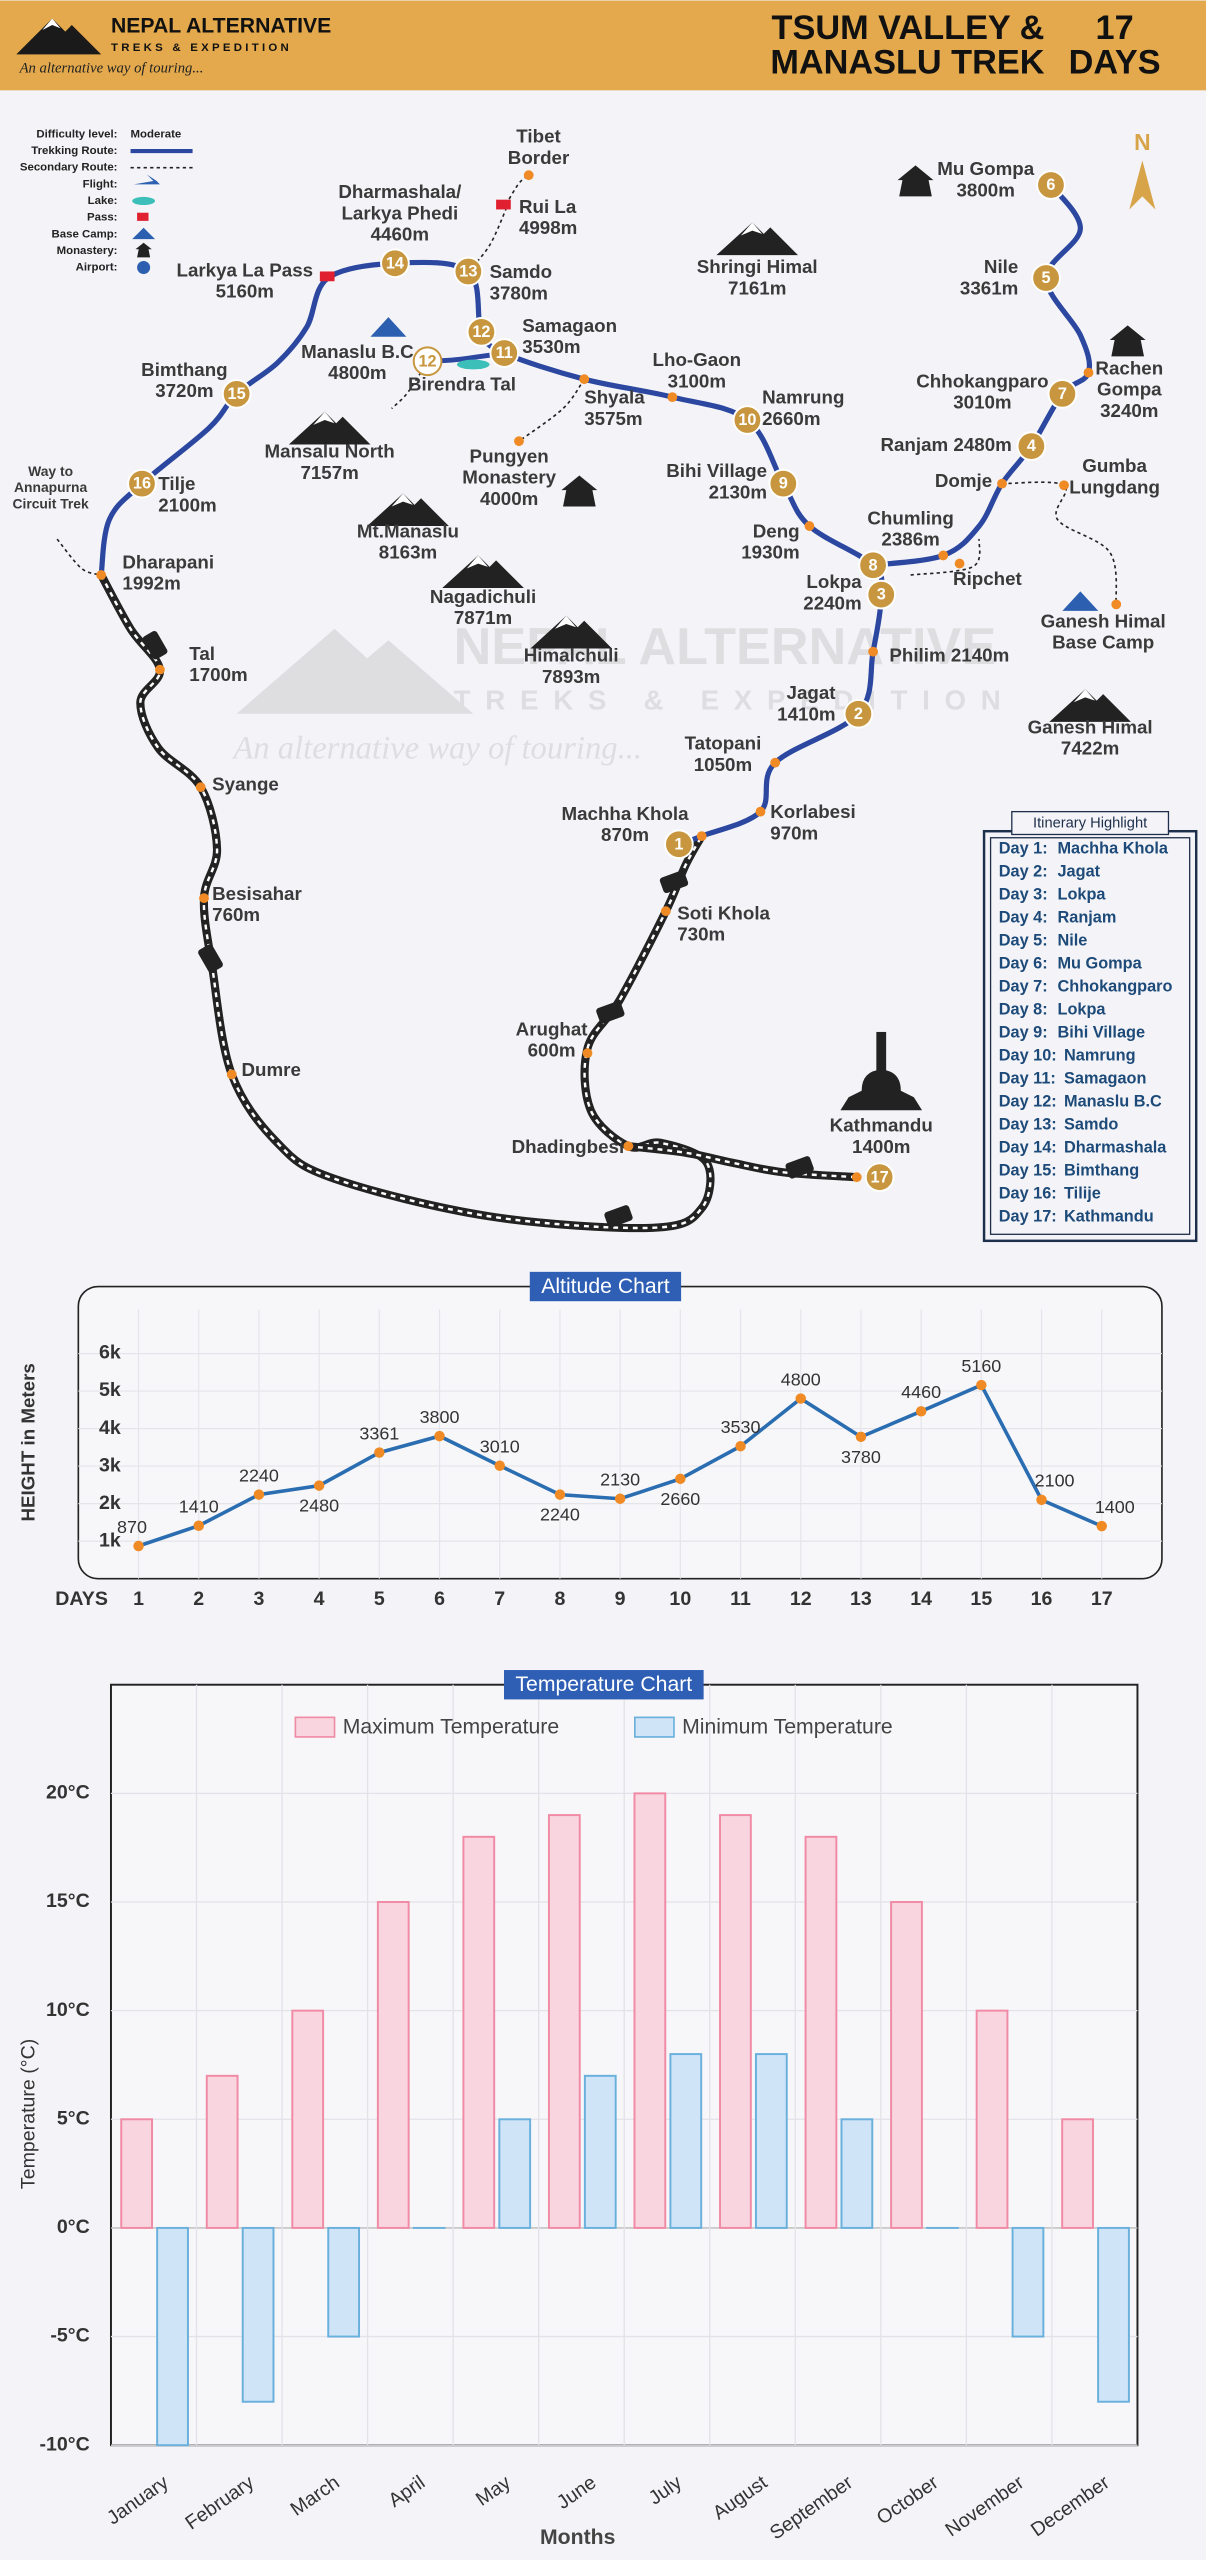  I want to click on place-label: Tilje, so click(176, 483).